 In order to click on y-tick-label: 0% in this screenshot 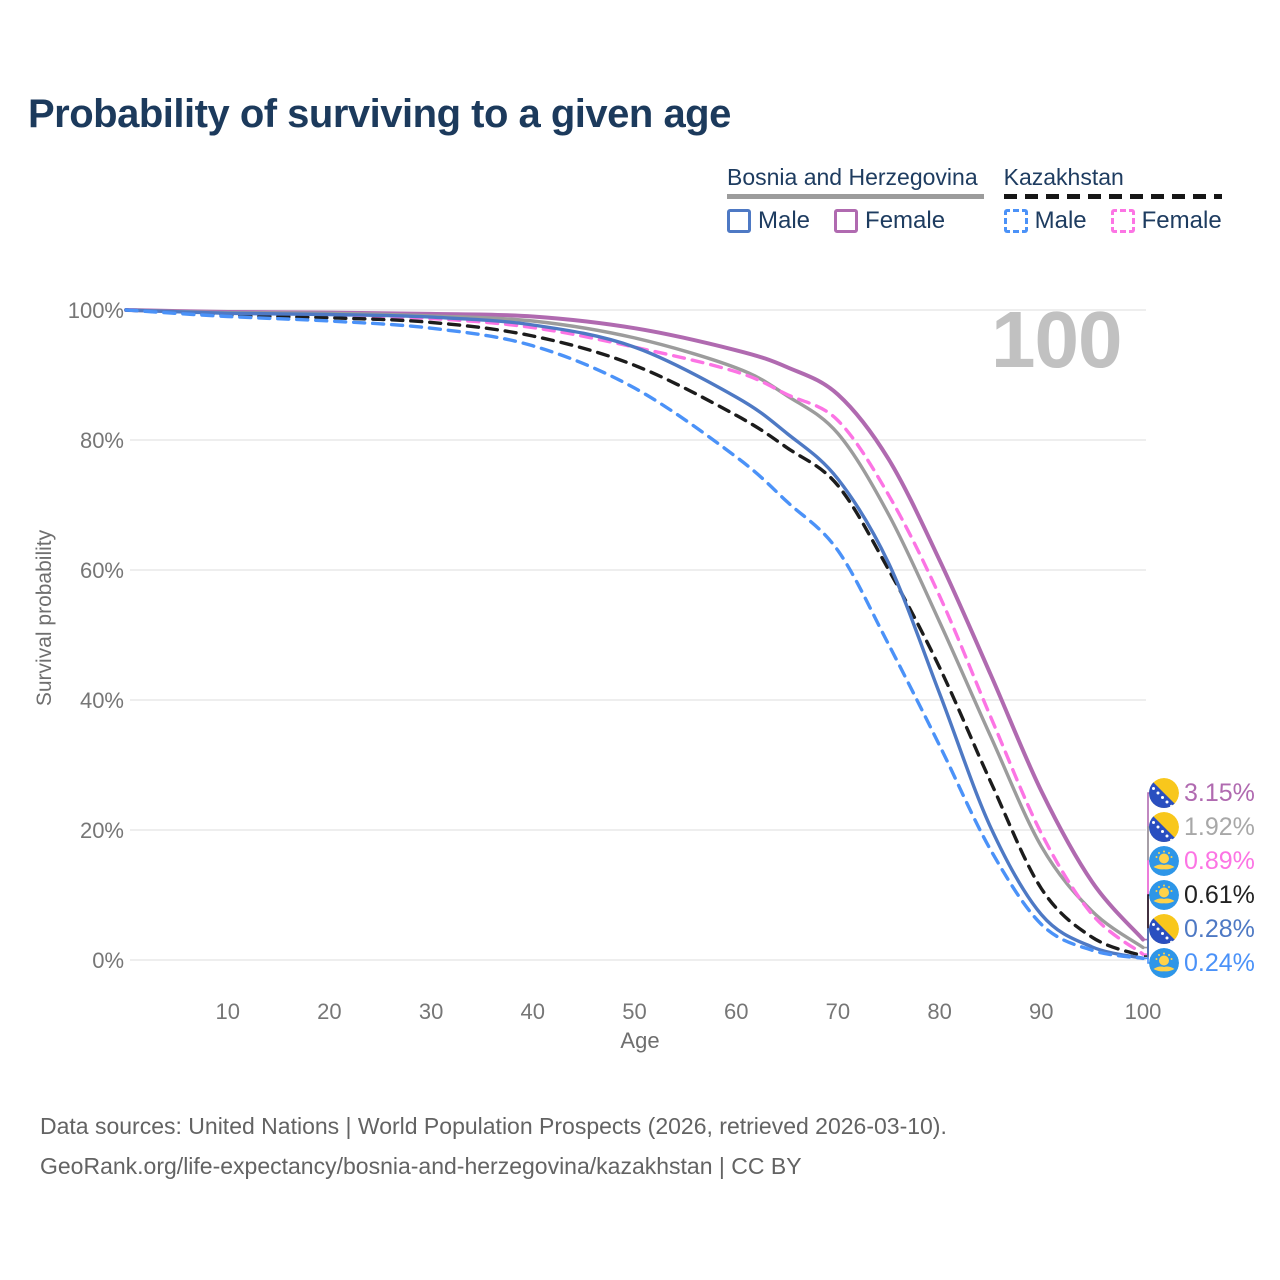, I will do `click(108, 960)`.